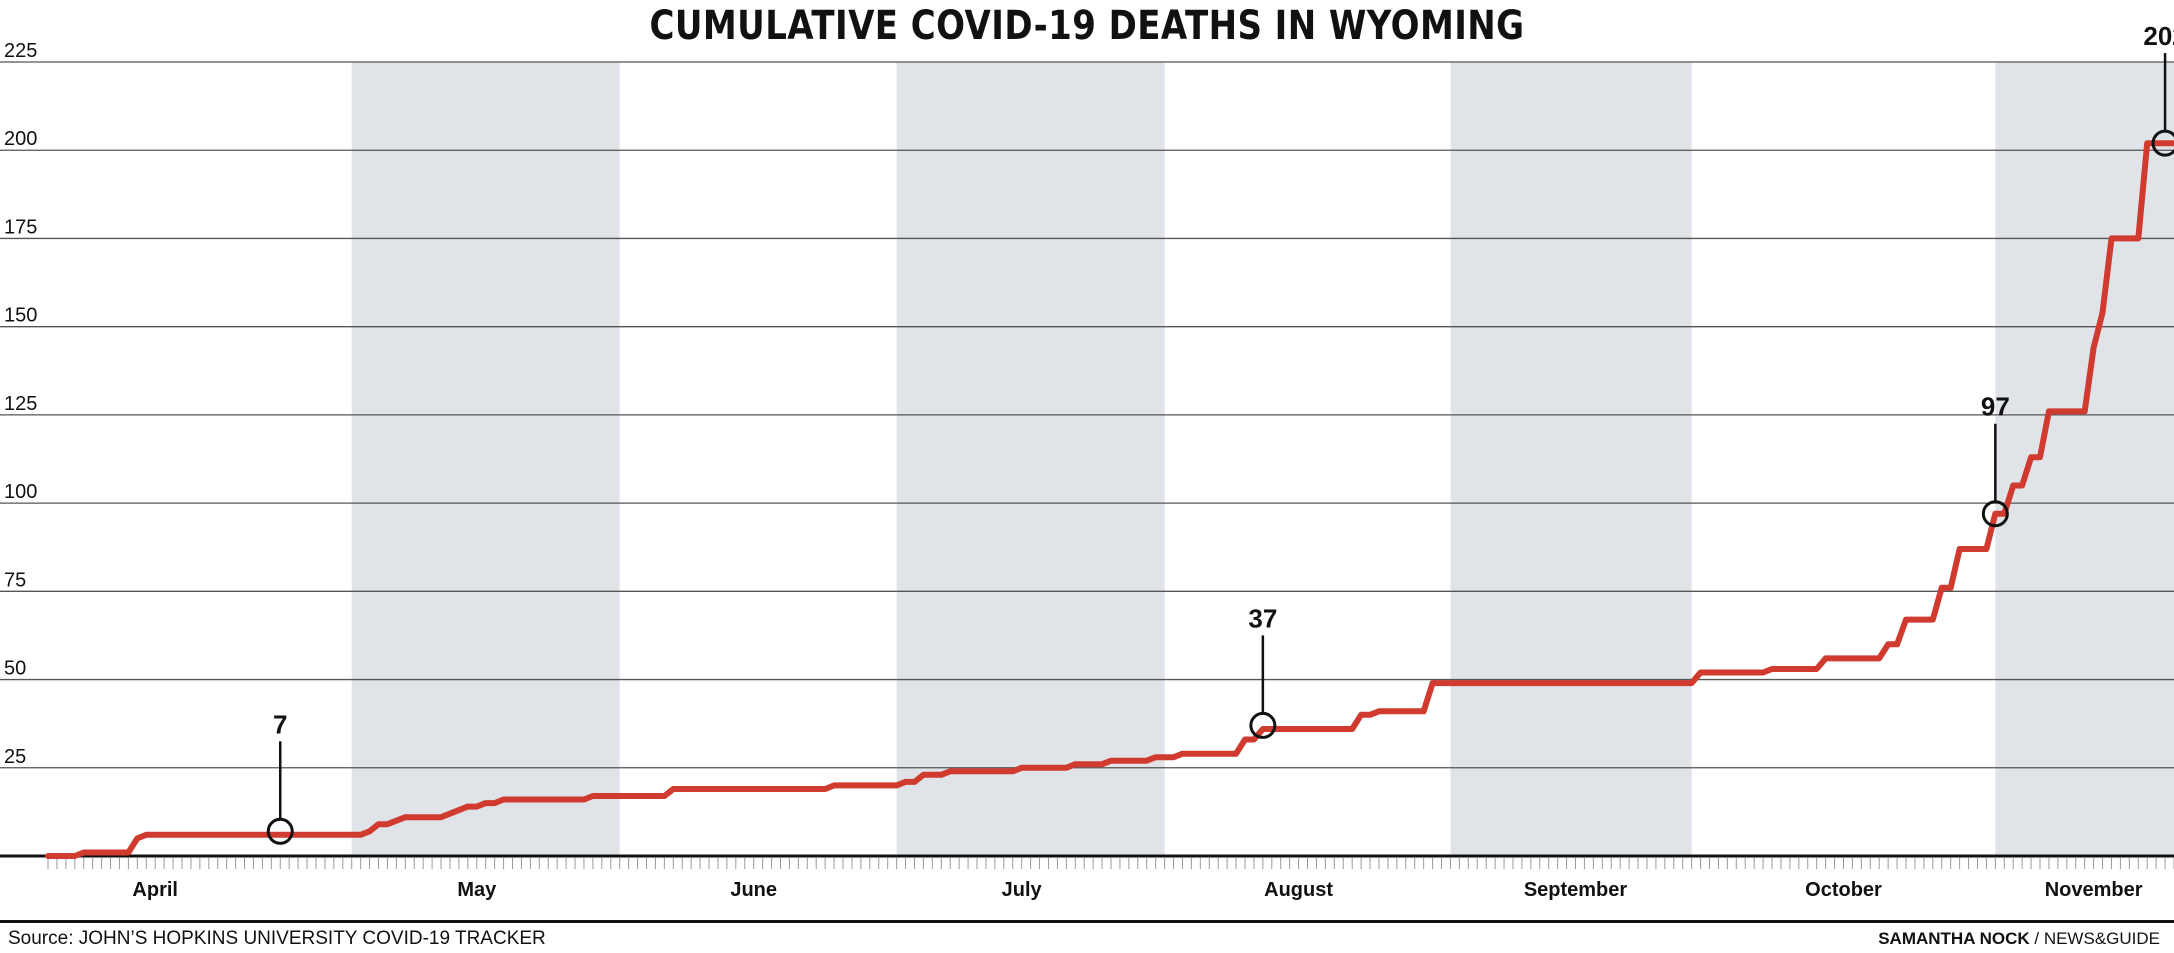  I want to click on x-month-label: November, so click(2094, 890).